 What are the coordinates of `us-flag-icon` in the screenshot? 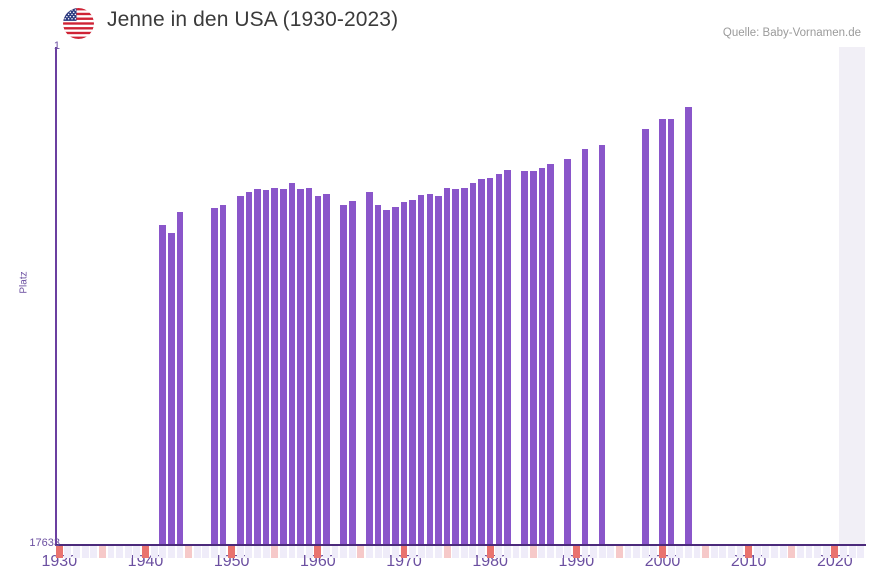 It's located at (78, 23).